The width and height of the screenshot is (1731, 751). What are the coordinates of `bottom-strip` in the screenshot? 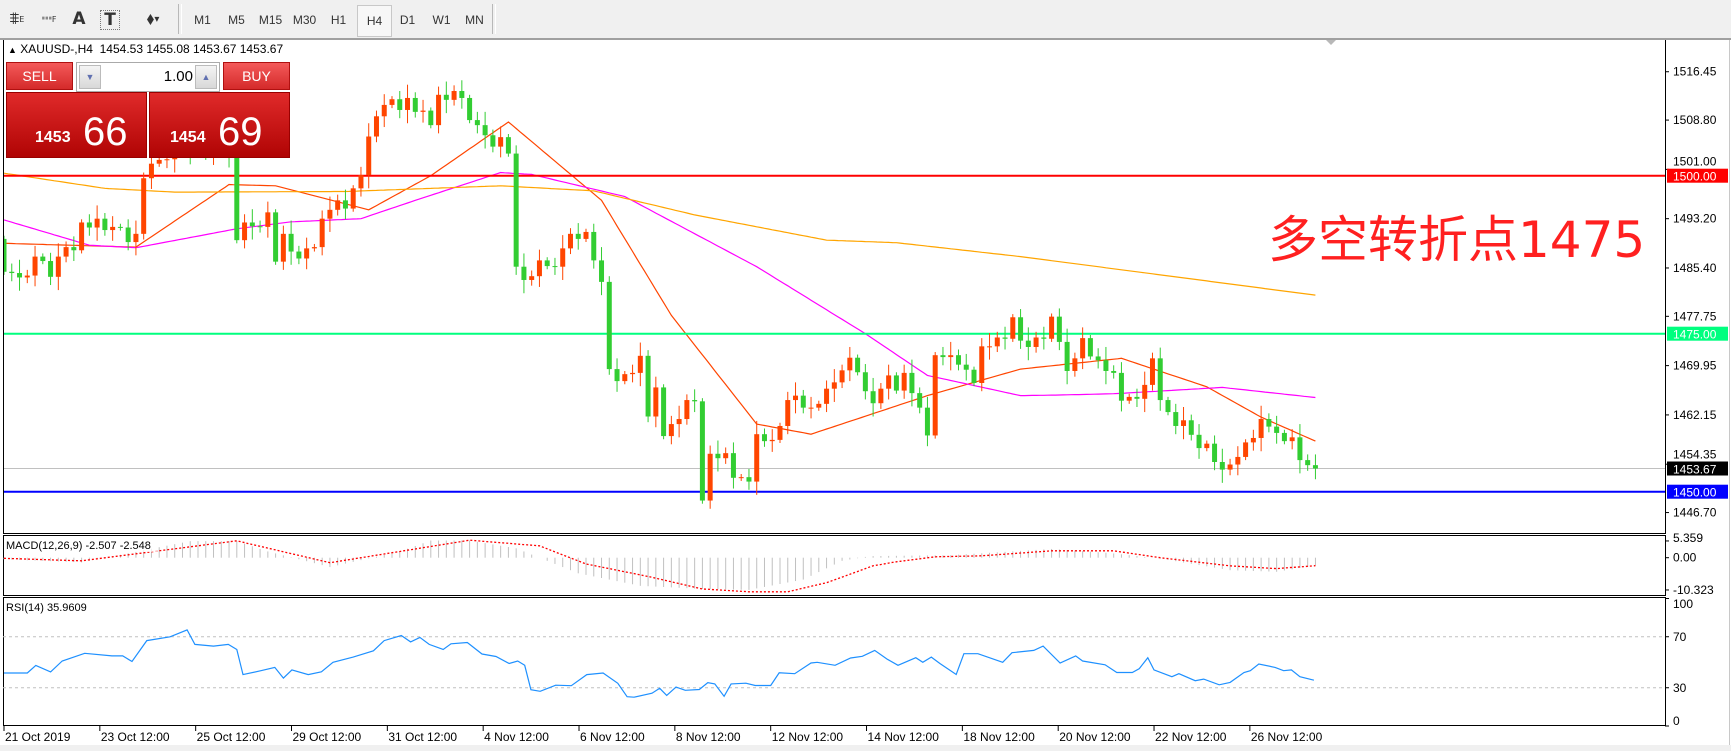 It's located at (865, 748).